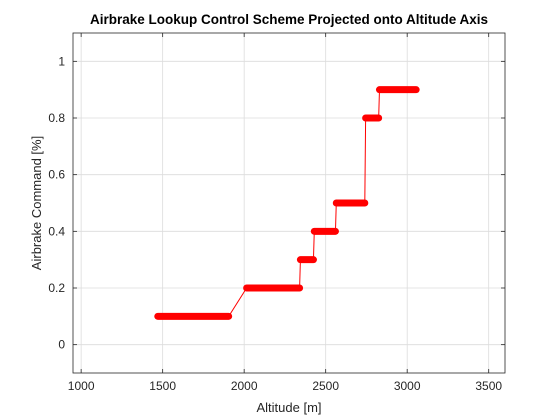 The height and width of the screenshot is (420, 560). I want to click on y-tick-label-4: 0.8, so click(56, 118).